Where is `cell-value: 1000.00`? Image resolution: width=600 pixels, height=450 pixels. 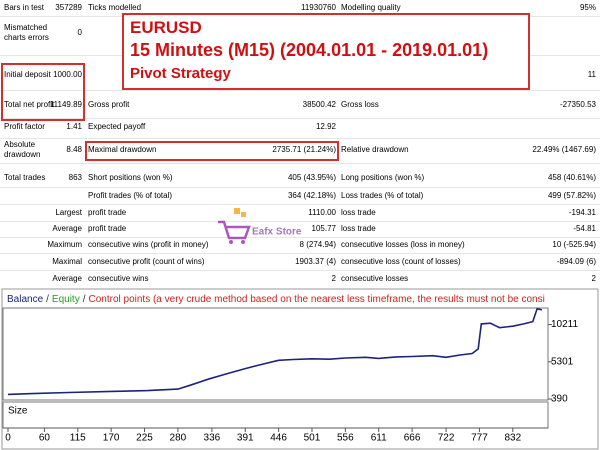
cell-value: 1000.00 is located at coordinates (67, 74).